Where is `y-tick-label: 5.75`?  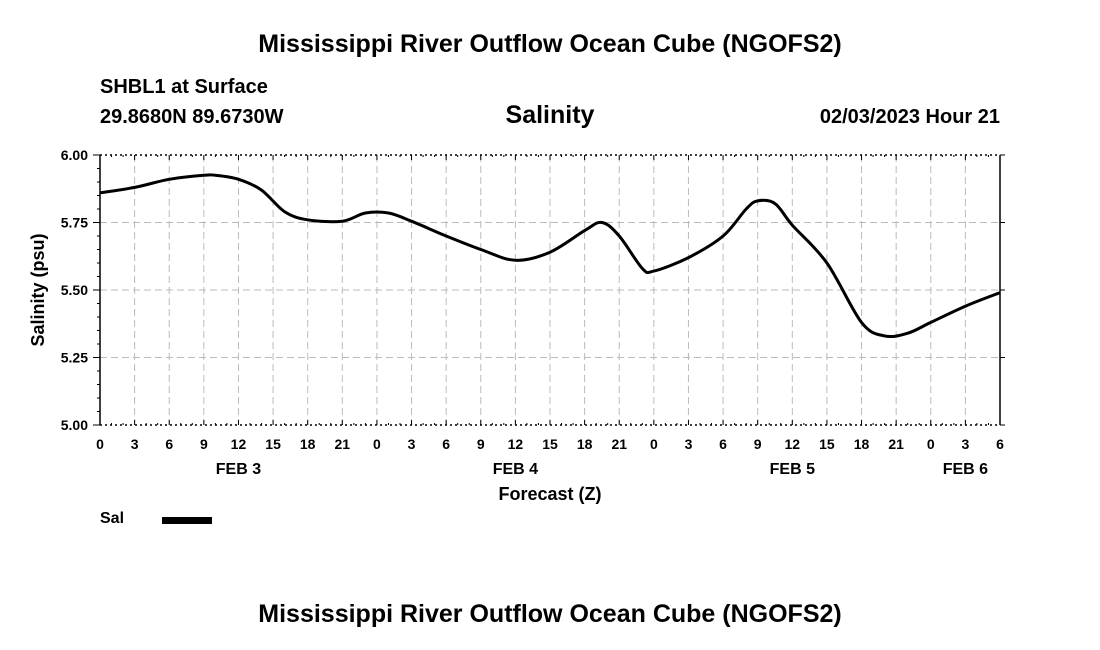 y-tick-label: 5.75 is located at coordinates (74, 223).